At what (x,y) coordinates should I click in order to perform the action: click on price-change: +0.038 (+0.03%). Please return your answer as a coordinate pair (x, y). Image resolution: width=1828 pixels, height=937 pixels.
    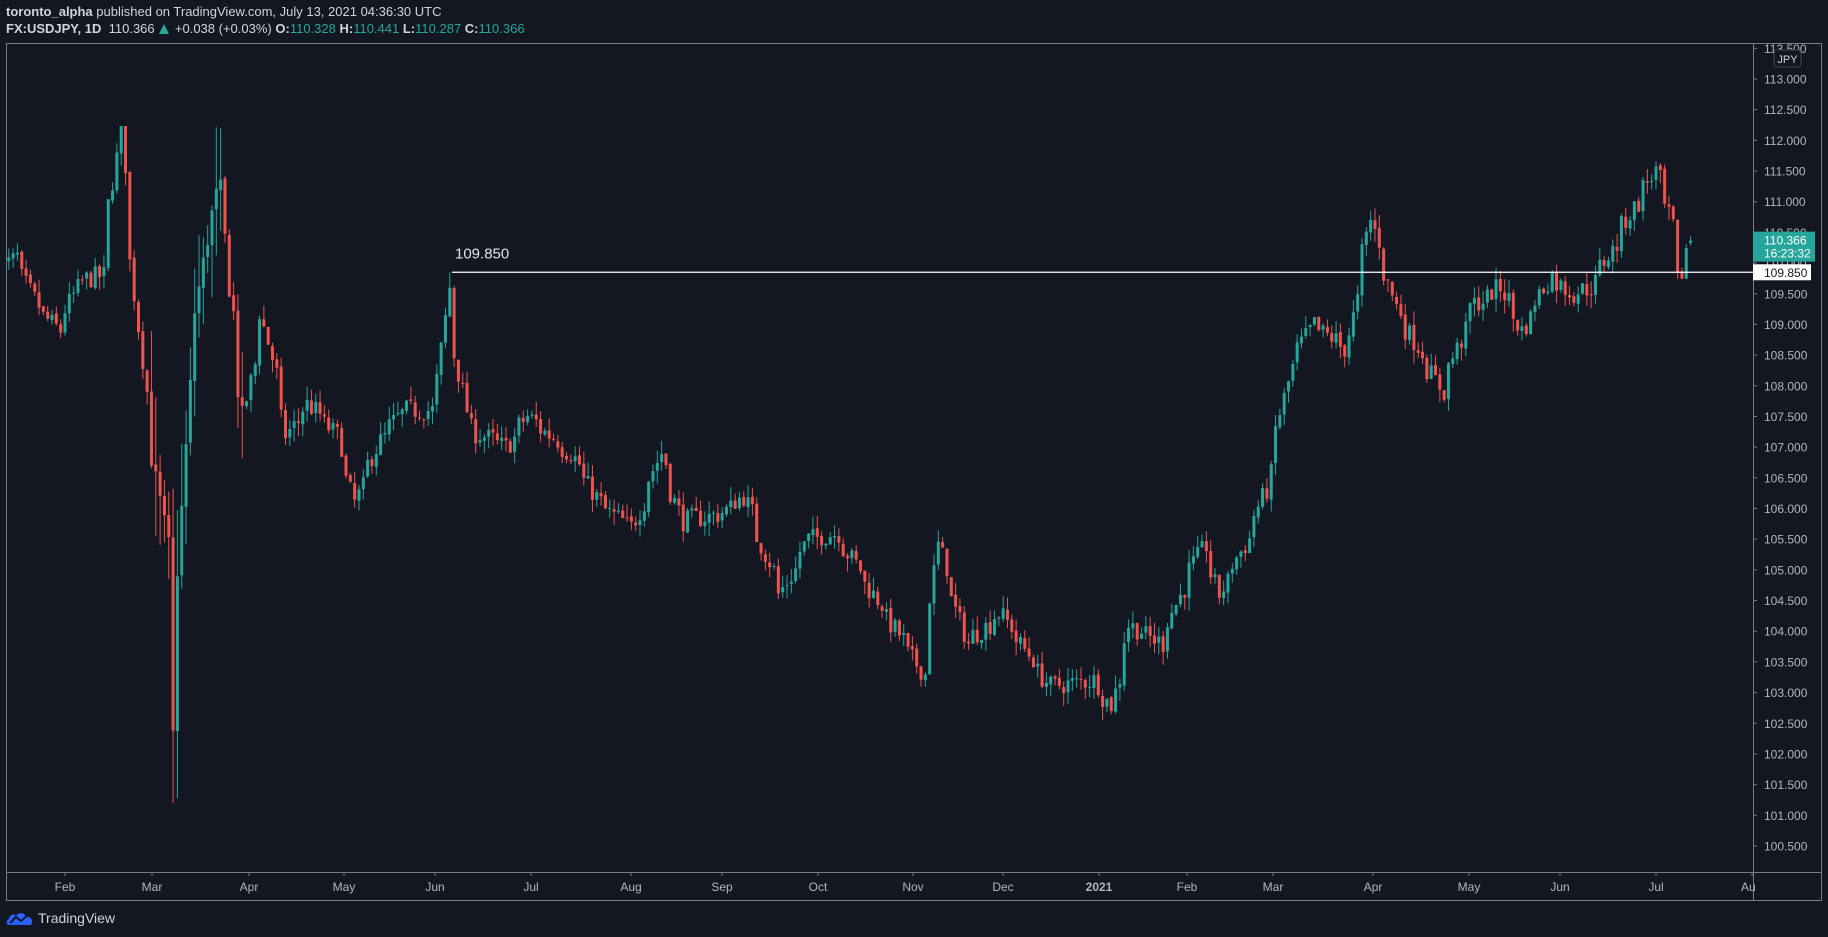
    Looking at the image, I should click on (223, 28).